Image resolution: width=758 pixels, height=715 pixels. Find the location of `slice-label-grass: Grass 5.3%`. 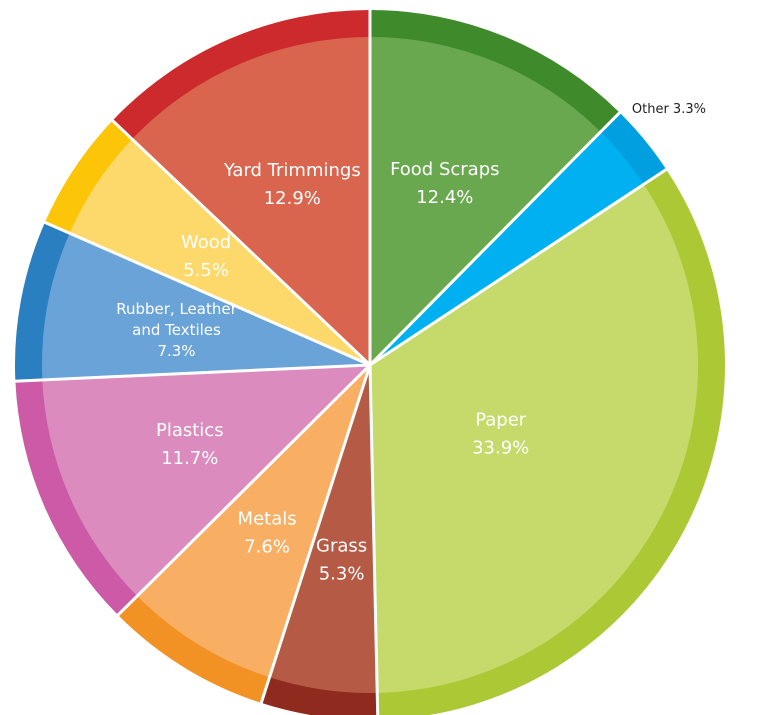

slice-label-grass: Grass 5.3% is located at coordinates (341, 560).